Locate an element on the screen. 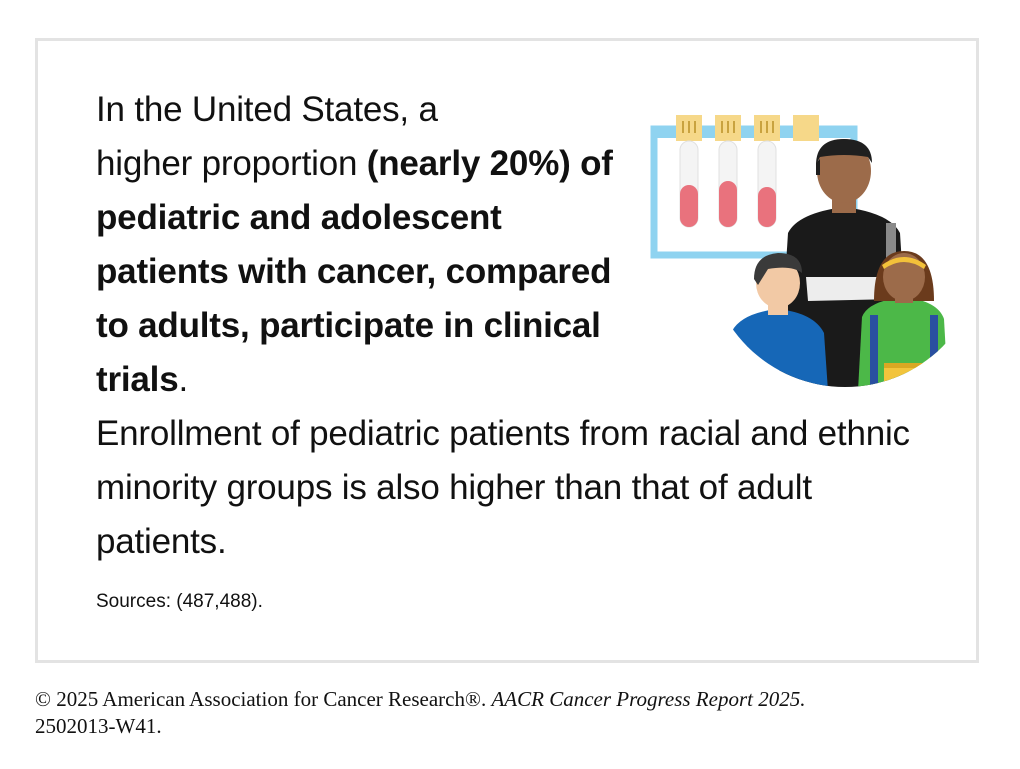 The width and height of the screenshot is (1020, 769). family-clinical-trial-illustration-icon is located at coordinates (799, 251).